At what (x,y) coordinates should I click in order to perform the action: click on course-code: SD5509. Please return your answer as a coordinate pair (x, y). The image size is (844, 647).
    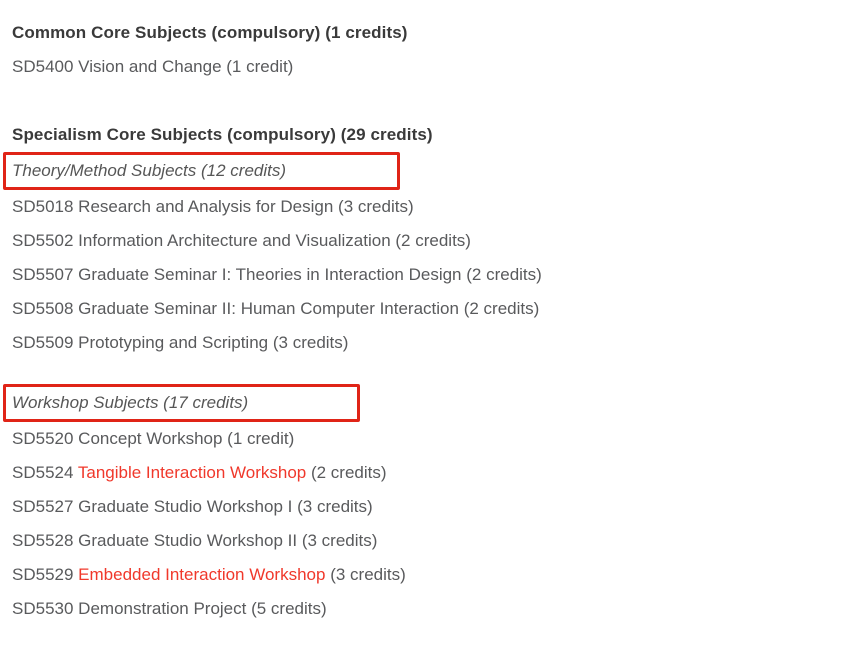
    Looking at the image, I should click on (43, 342).